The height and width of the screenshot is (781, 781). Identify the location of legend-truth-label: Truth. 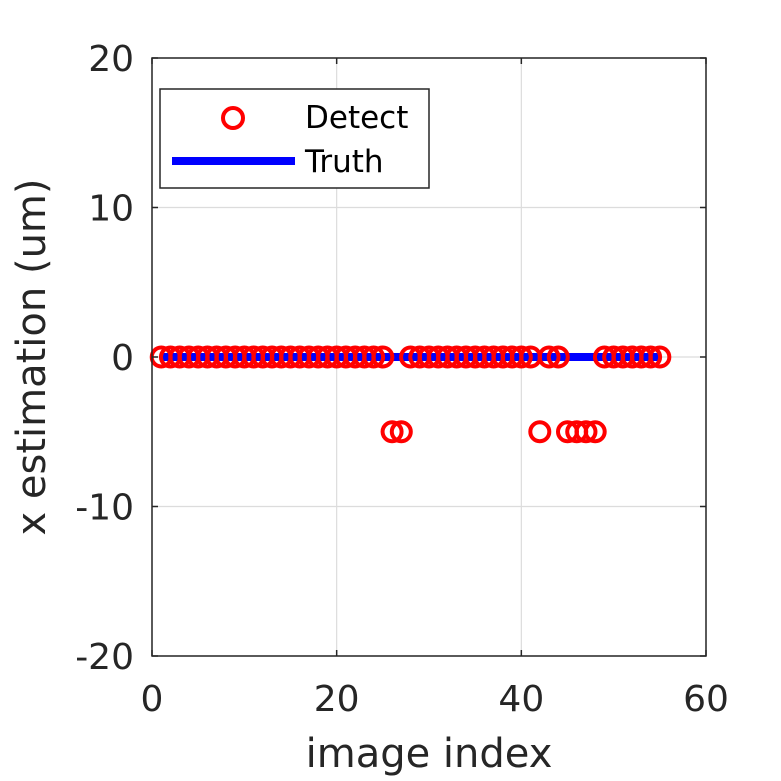
(344, 162).